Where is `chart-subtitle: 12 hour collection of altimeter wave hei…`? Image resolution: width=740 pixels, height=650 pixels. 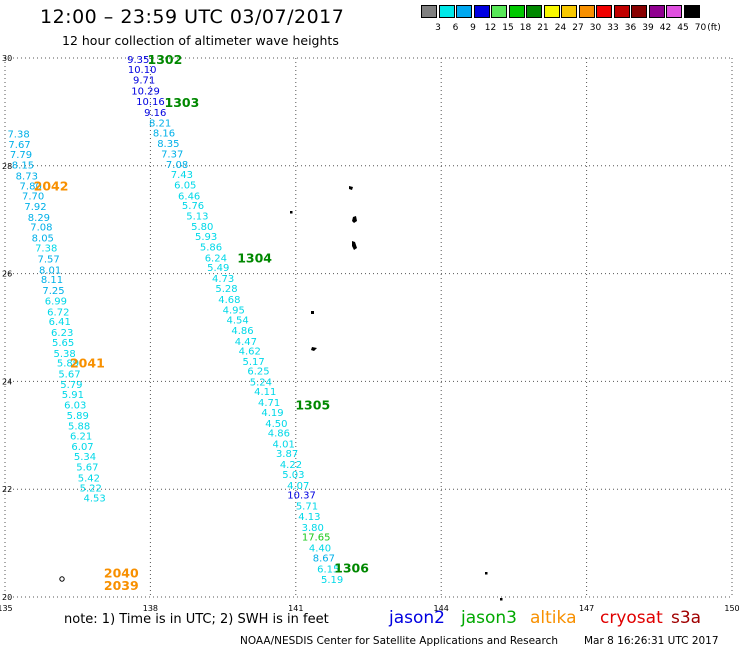 chart-subtitle: 12 hour collection of altimeter wave hei… is located at coordinates (200, 40).